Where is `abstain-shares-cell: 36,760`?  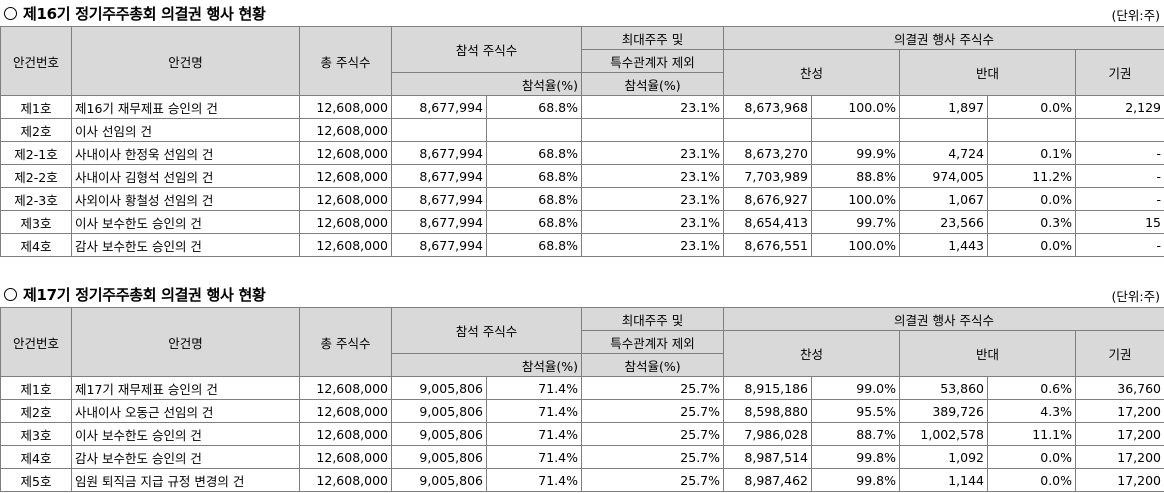 abstain-shares-cell: 36,760 is located at coordinates (1119, 388).